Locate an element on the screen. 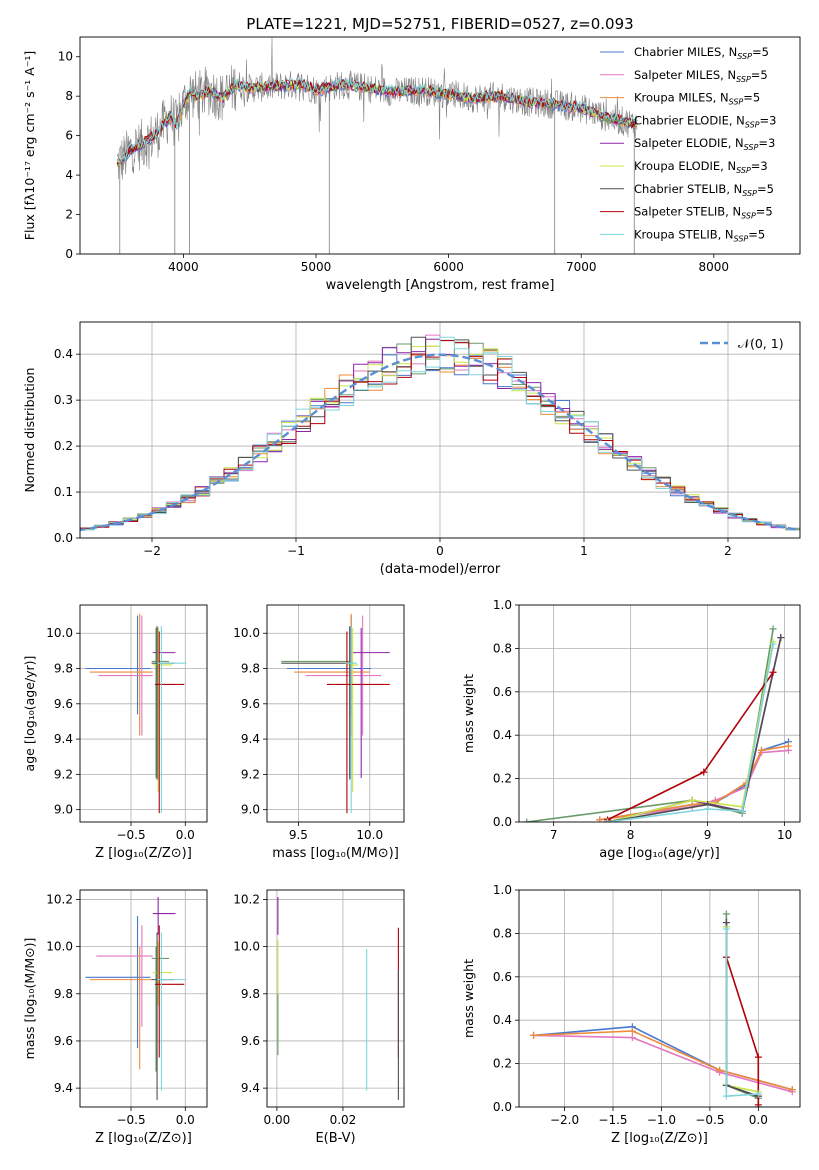 Image resolution: width=819 pixels, height=1170 pixels. y-tick-label: 9.0 is located at coordinates (250, 810).